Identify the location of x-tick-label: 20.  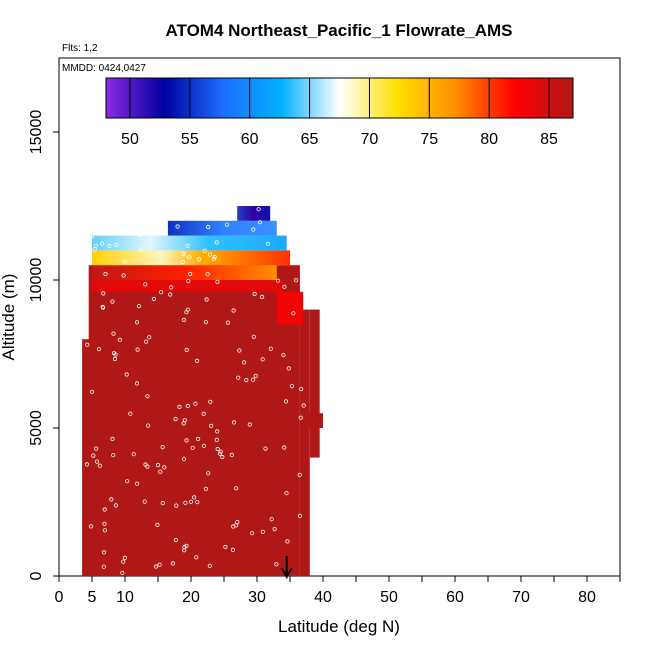
(191, 597).